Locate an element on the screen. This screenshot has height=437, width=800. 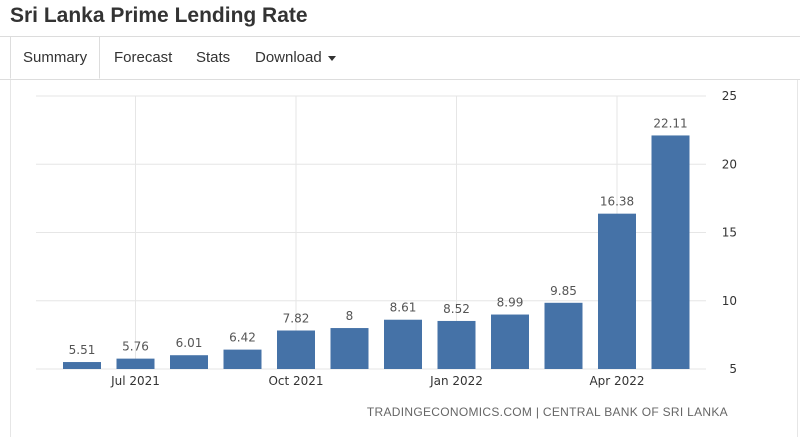
data-label: 16.38 is located at coordinates (617, 202).